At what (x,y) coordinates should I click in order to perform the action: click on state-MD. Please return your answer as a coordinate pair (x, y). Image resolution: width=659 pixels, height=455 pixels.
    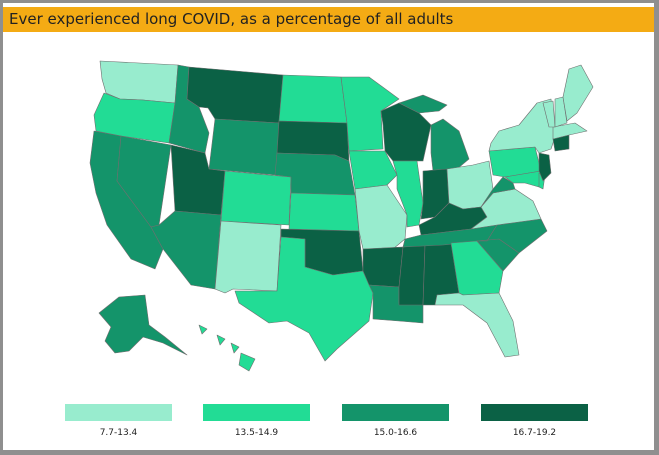
    Looking at the image, I should click on (523, 179).